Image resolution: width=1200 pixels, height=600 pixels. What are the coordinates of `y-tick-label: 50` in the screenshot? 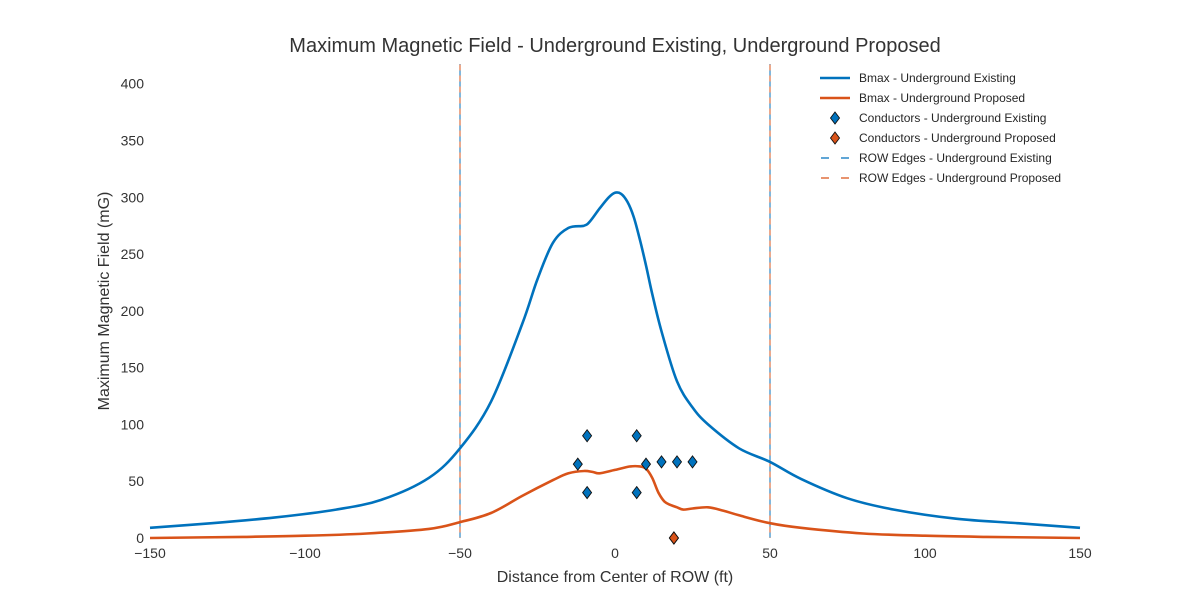 It's located at (136, 481).